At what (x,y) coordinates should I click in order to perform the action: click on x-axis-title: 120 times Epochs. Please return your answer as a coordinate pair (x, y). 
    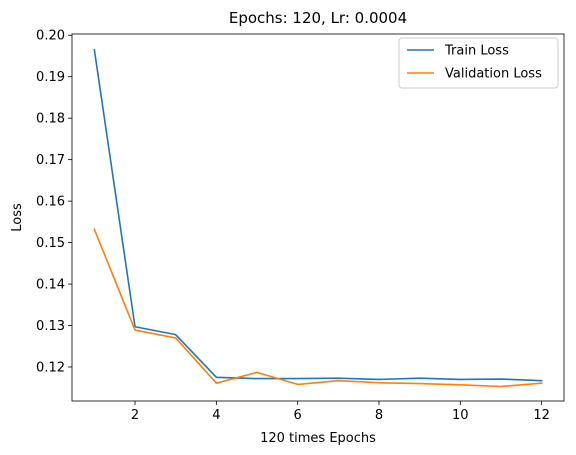
    Looking at the image, I should click on (318, 438).